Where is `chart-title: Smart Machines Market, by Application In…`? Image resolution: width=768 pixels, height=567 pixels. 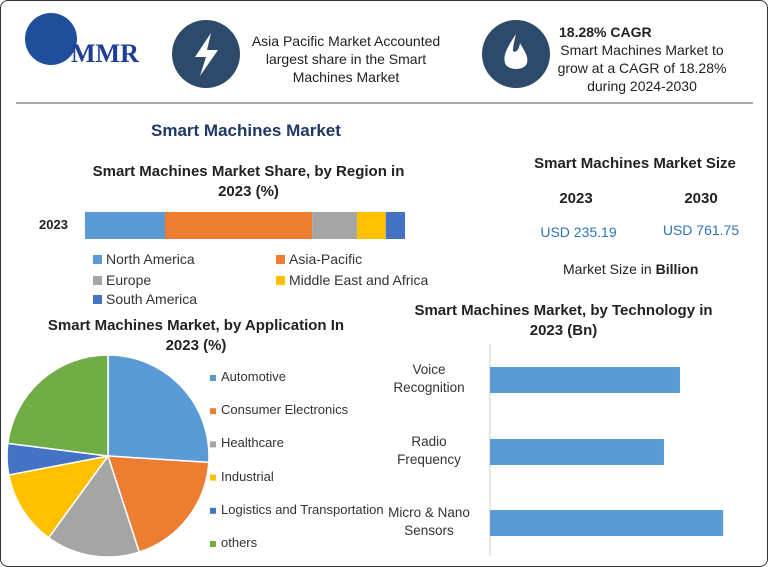 chart-title: Smart Machines Market, by Application In… is located at coordinates (196, 335).